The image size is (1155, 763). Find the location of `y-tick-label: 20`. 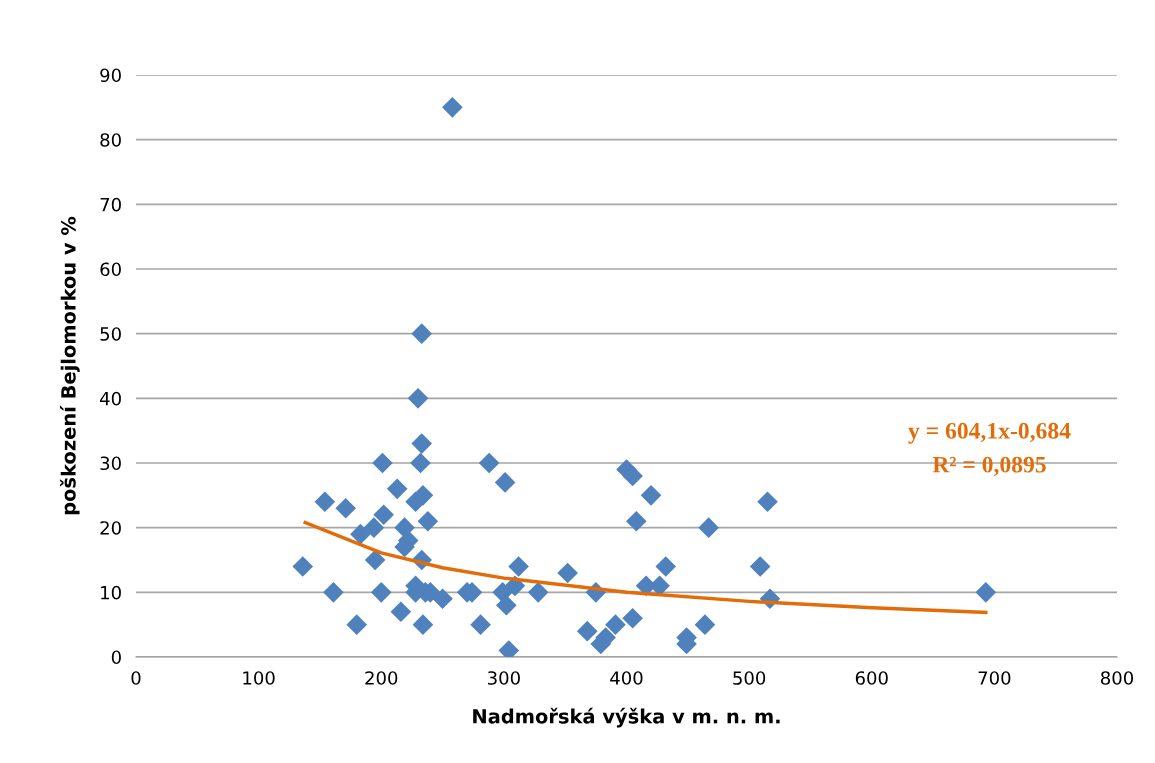

y-tick-label: 20 is located at coordinates (110, 528).